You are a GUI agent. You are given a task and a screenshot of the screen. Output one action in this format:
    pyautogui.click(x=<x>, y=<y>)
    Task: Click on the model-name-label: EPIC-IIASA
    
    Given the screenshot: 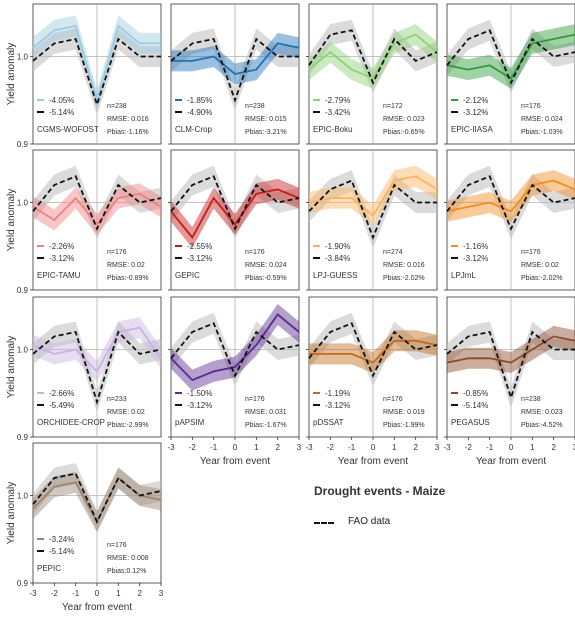 What is the action you would take?
    pyautogui.click(x=472, y=129)
    